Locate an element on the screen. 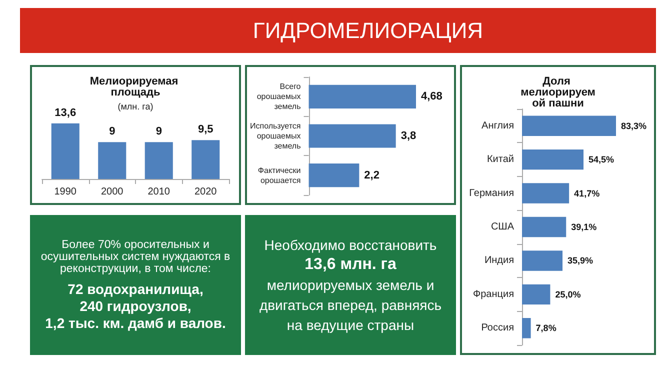 The image size is (666, 378). data-label: 13,6 is located at coordinates (65, 112).